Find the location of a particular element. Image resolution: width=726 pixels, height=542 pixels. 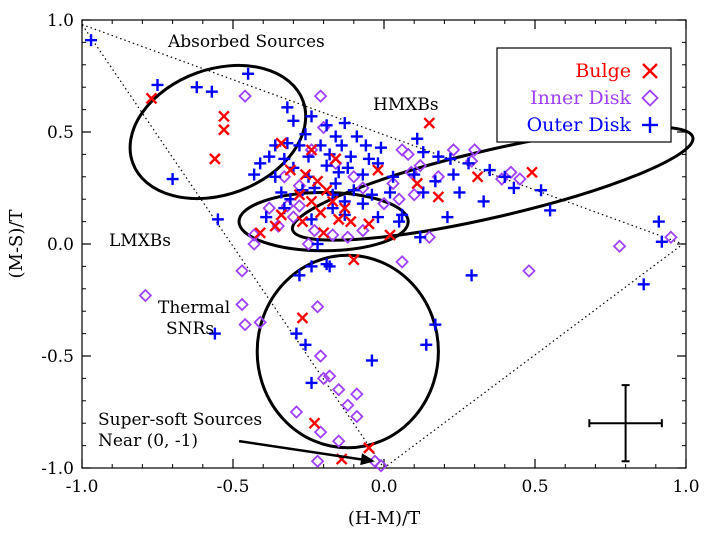

error-bar is located at coordinates (625, 423).